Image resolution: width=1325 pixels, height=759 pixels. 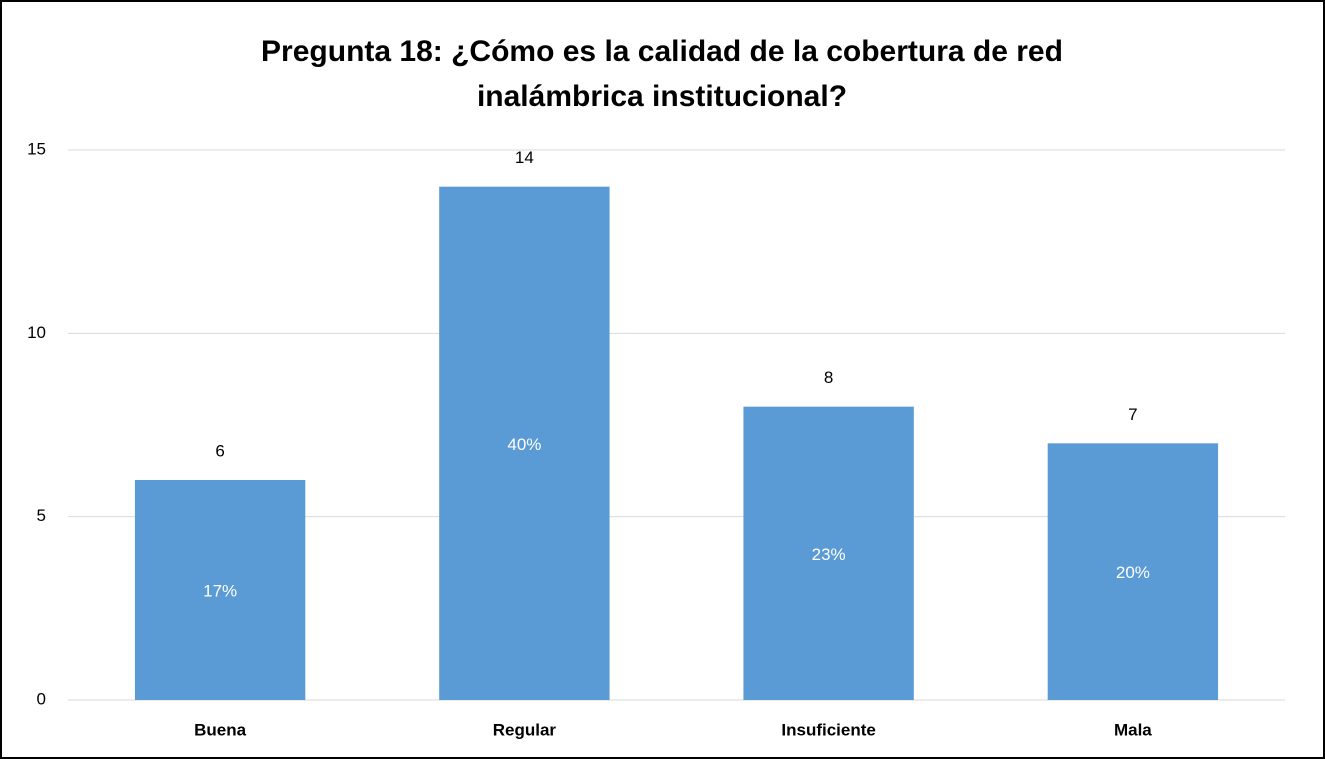 I want to click on y-tick-label: 15, so click(x=36, y=148).